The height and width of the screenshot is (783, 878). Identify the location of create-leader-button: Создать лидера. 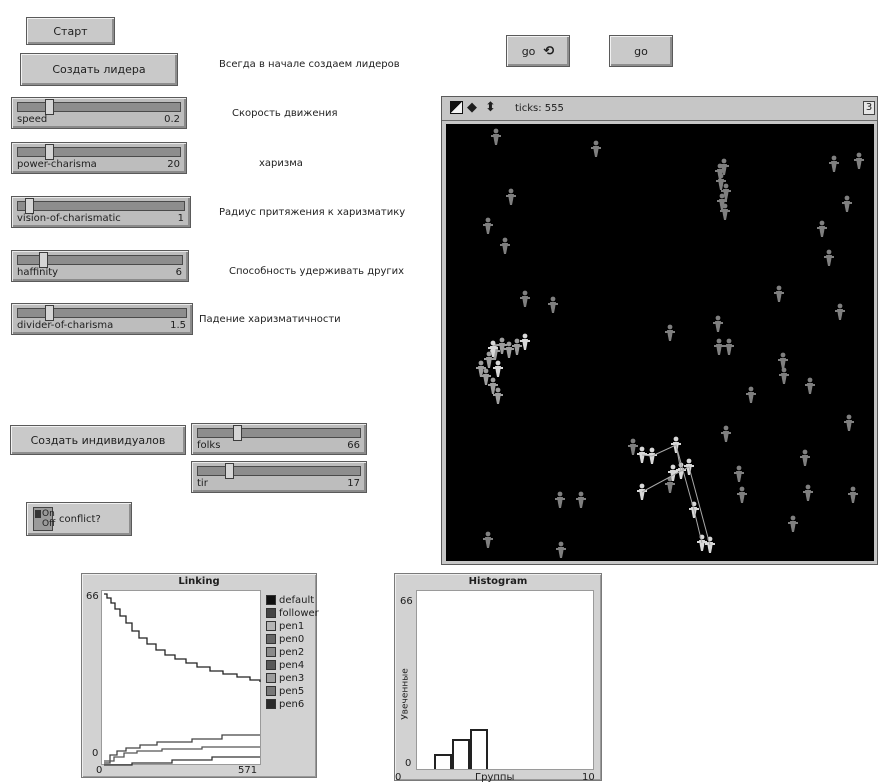
(99, 69).